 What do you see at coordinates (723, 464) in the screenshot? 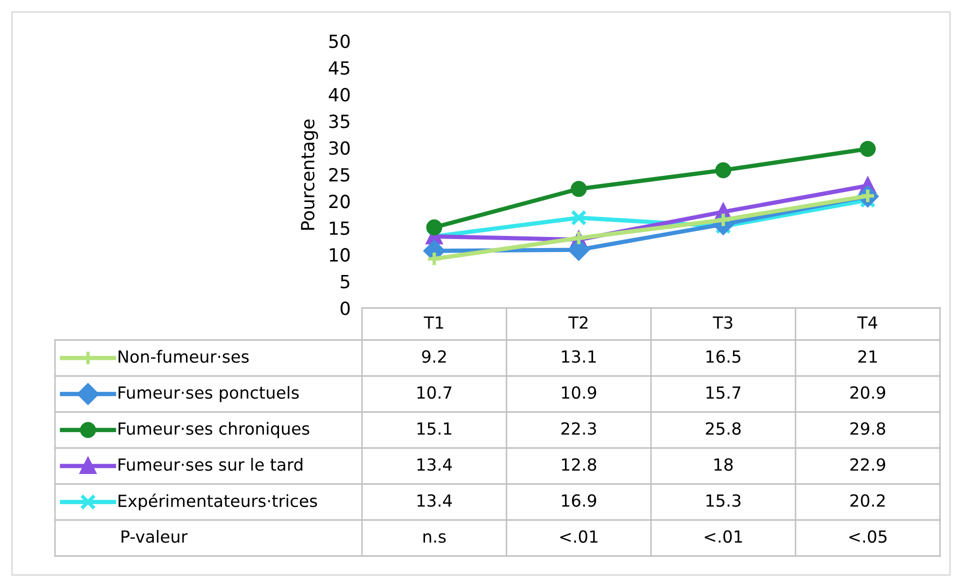
I see `data-label: 18` at bounding box center [723, 464].